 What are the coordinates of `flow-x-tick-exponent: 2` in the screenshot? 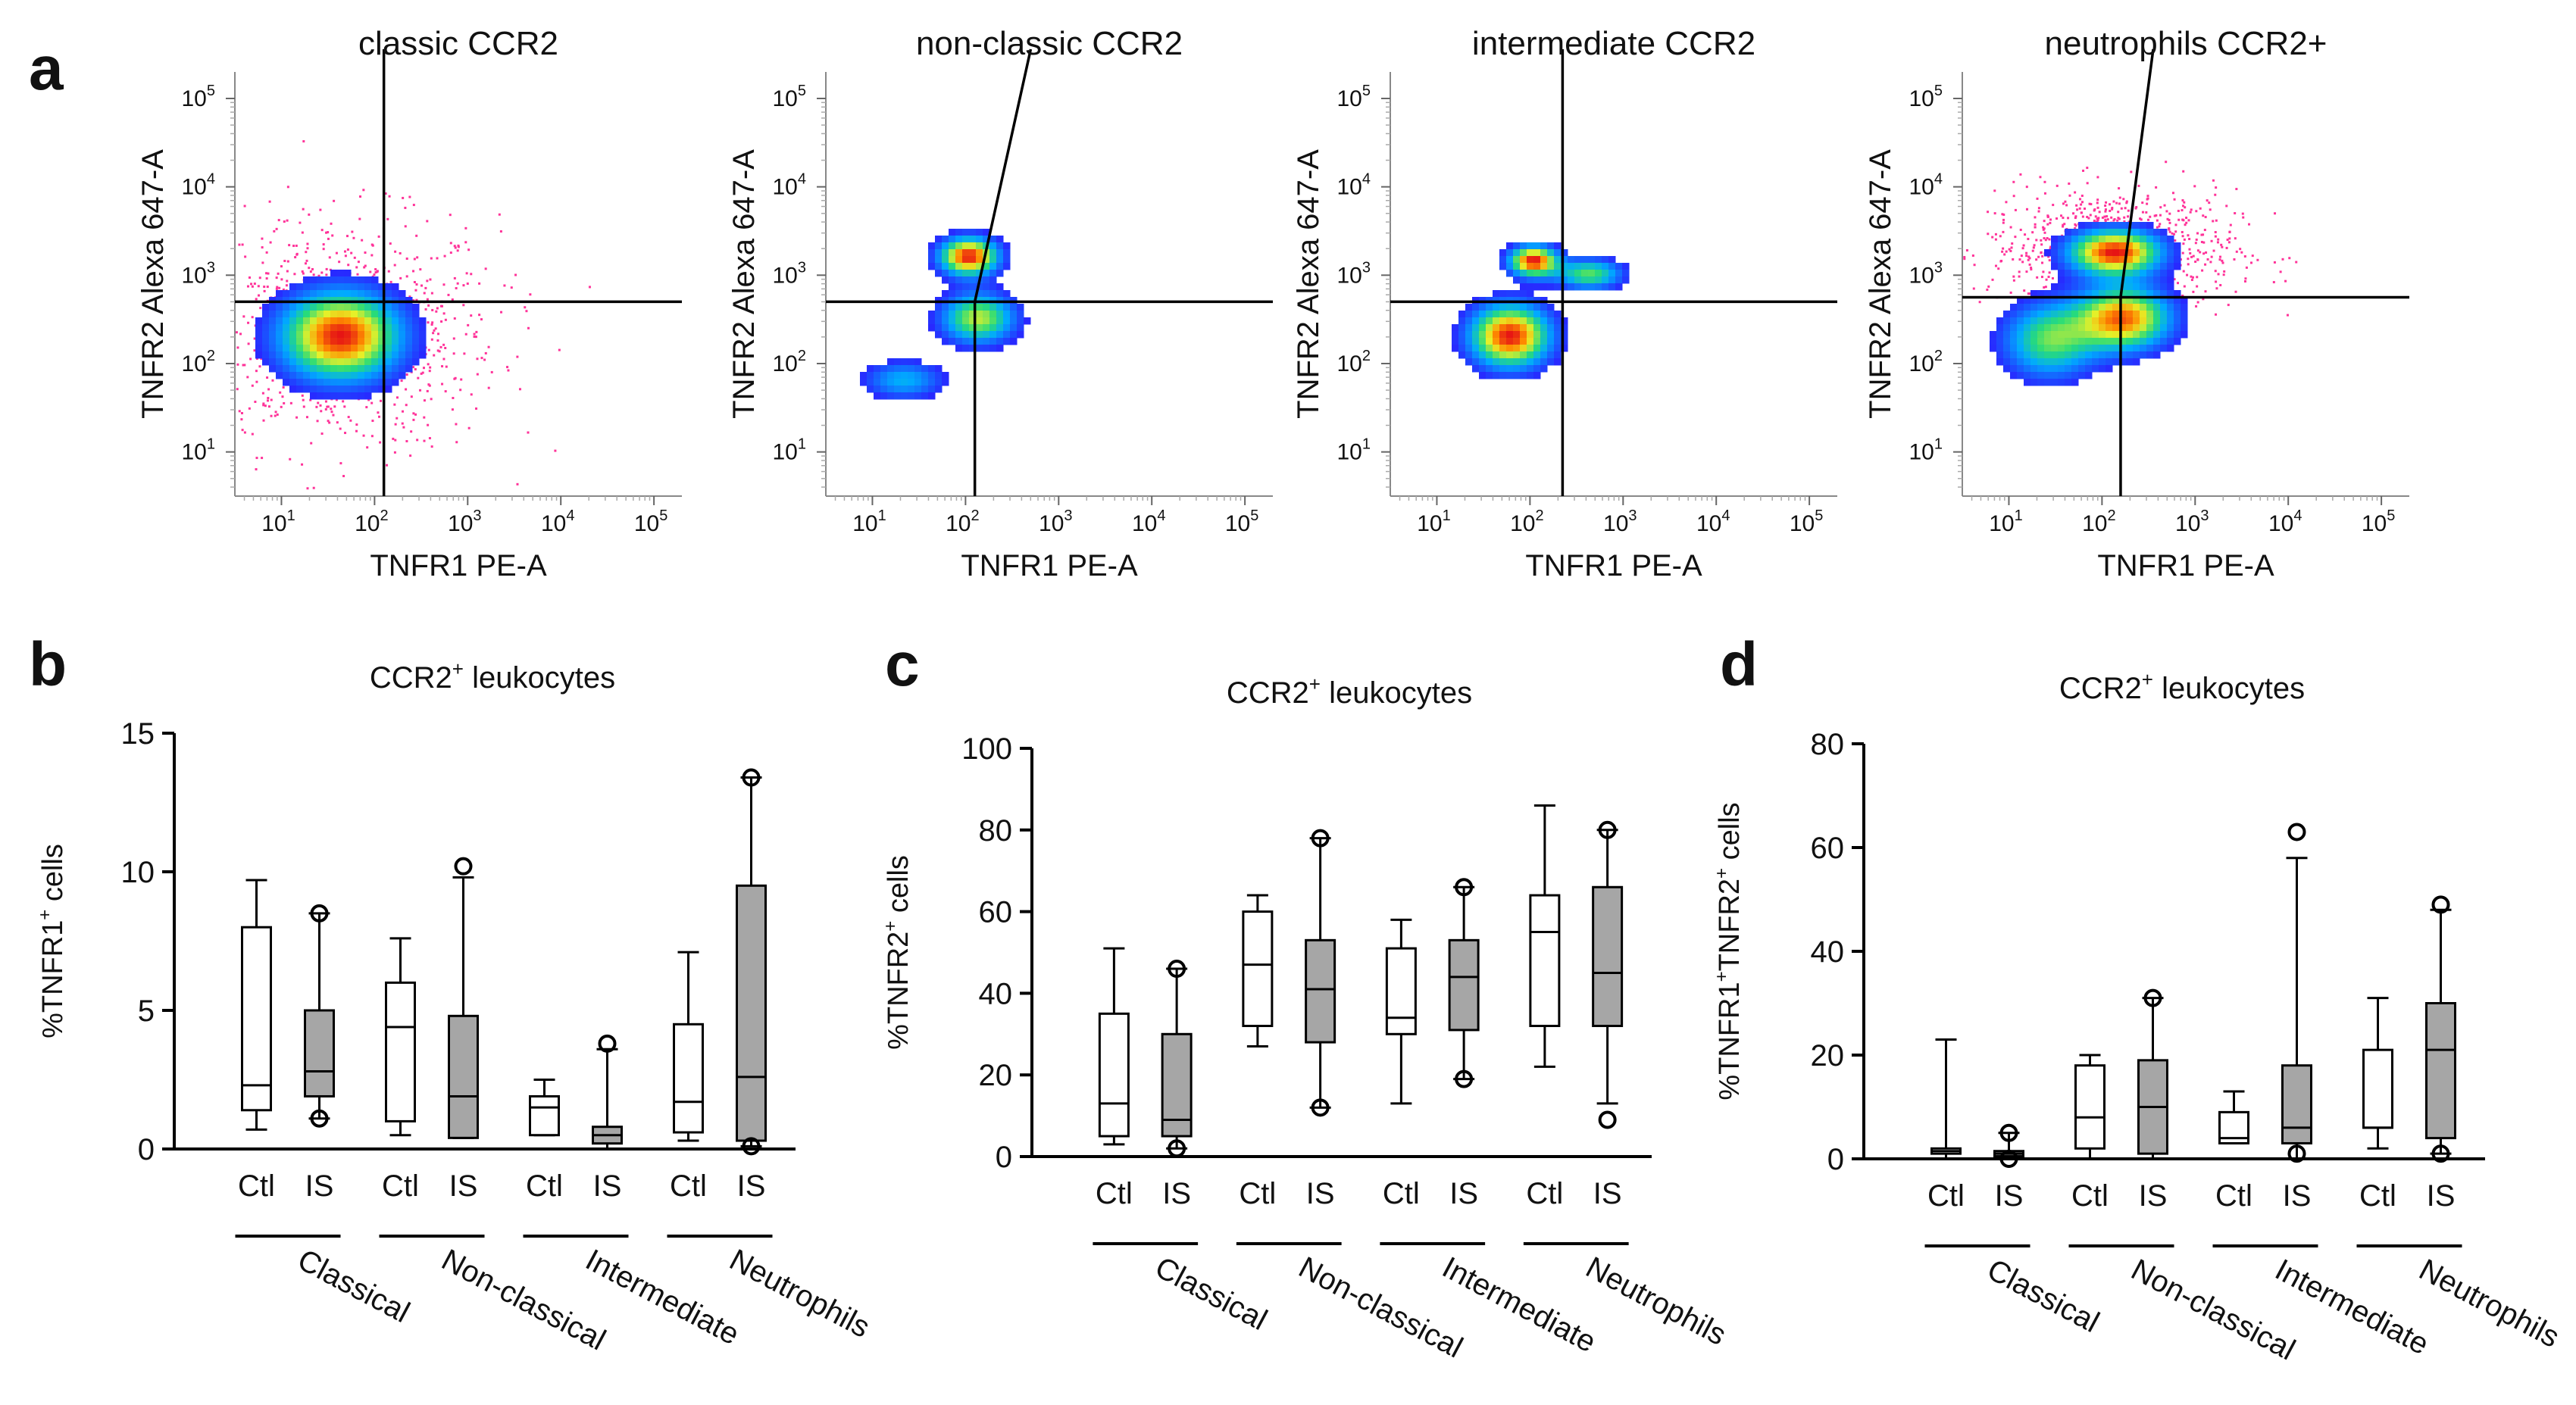 It's located at (976, 515).